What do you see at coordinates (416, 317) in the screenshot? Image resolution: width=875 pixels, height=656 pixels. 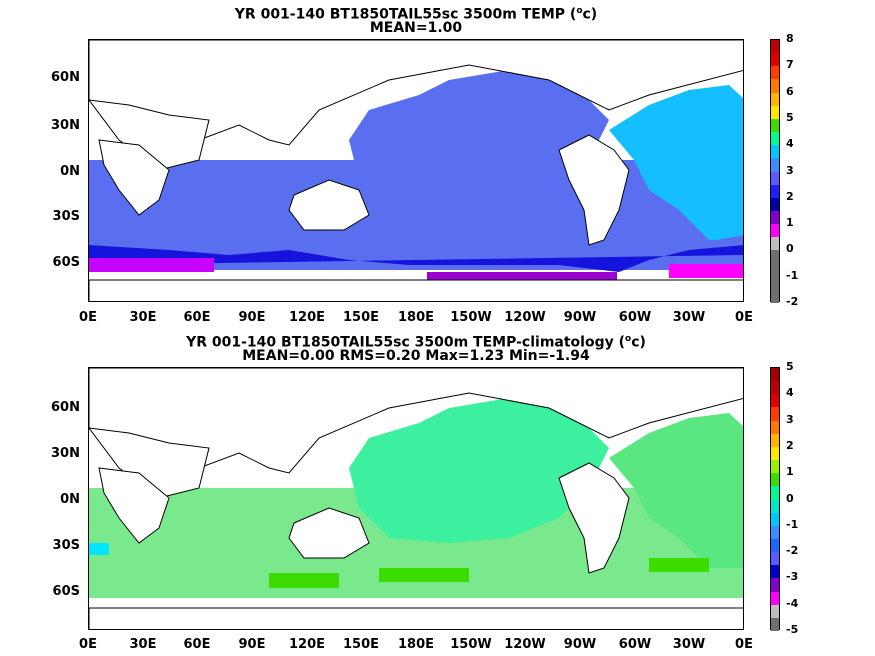 I see `panel1-lon-label: 180E` at bounding box center [416, 317].